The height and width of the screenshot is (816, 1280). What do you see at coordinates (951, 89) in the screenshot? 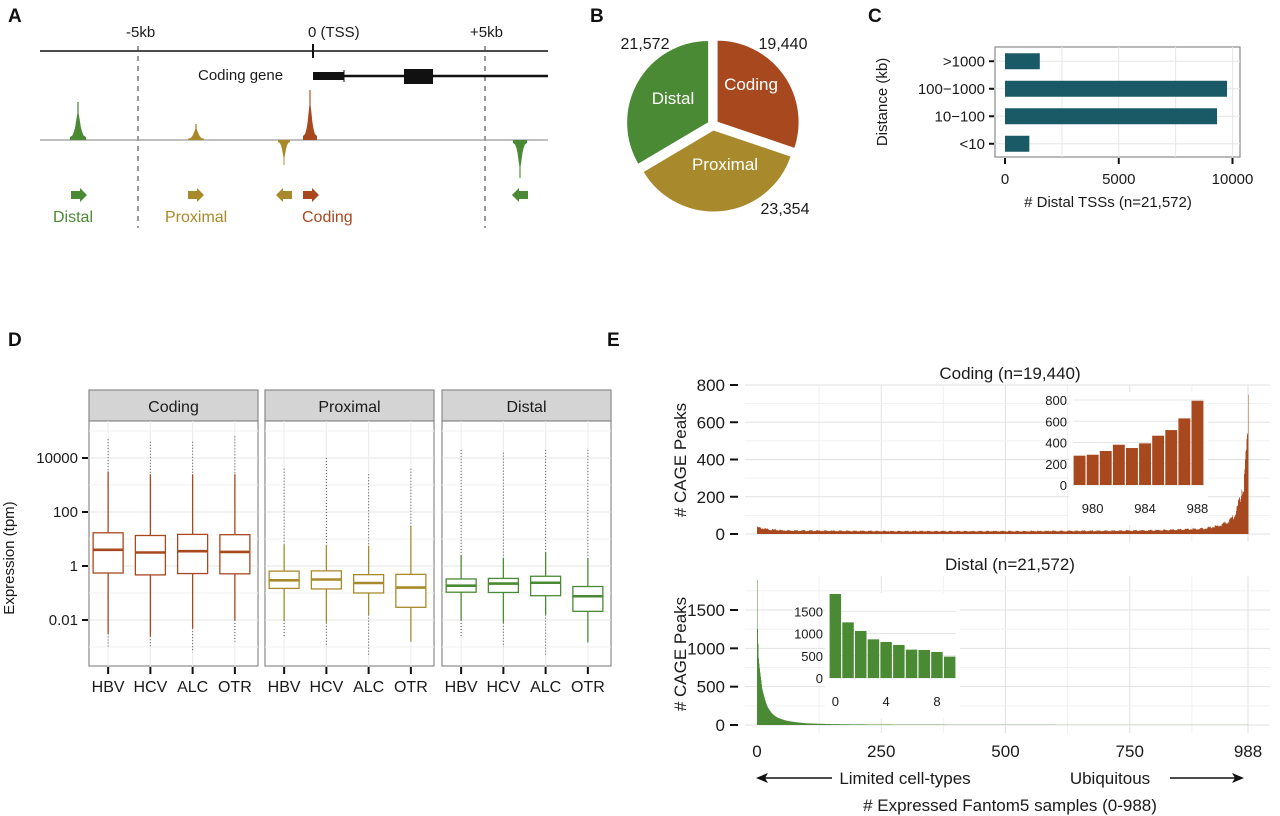
I see `y-tick-label: 100−1000` at bounding box center [951, 89].